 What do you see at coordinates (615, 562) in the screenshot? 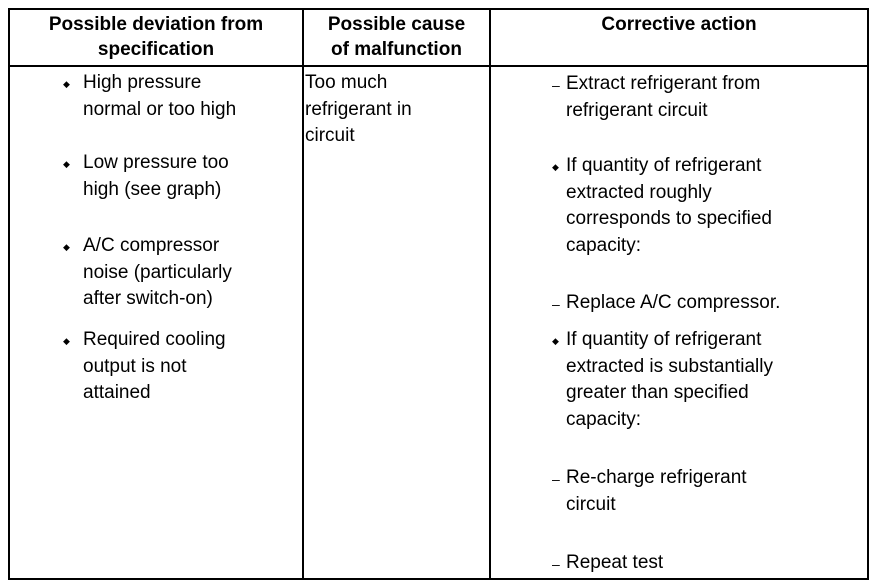
I see `list-item: Repeat test` at bounding box center [615, 562].